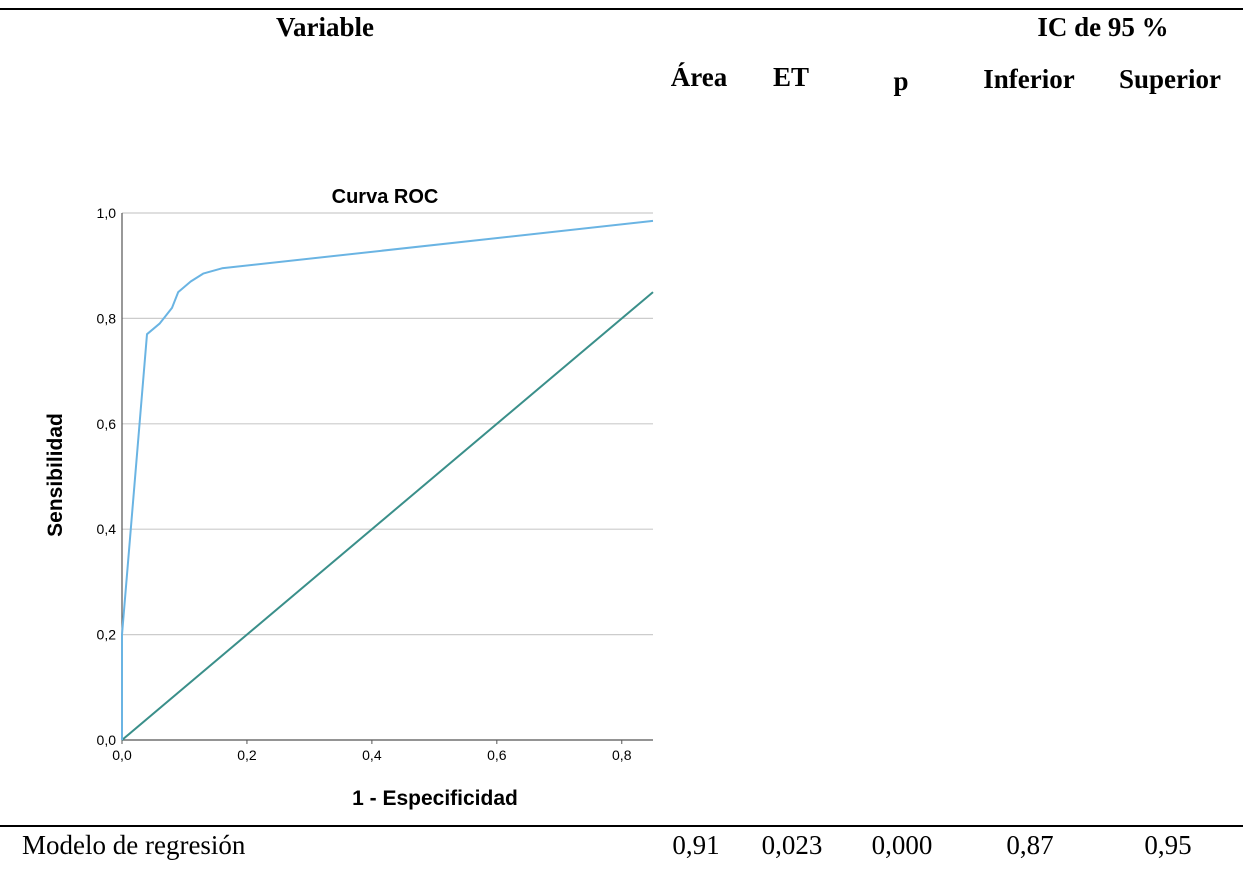 Image resolution: width=1243 pixels, height=873 pixels. What do you see at coordinates (107, 424) in the screenshot?
I see `y-tick-label: 0,6` at bounding box center [107, 424].